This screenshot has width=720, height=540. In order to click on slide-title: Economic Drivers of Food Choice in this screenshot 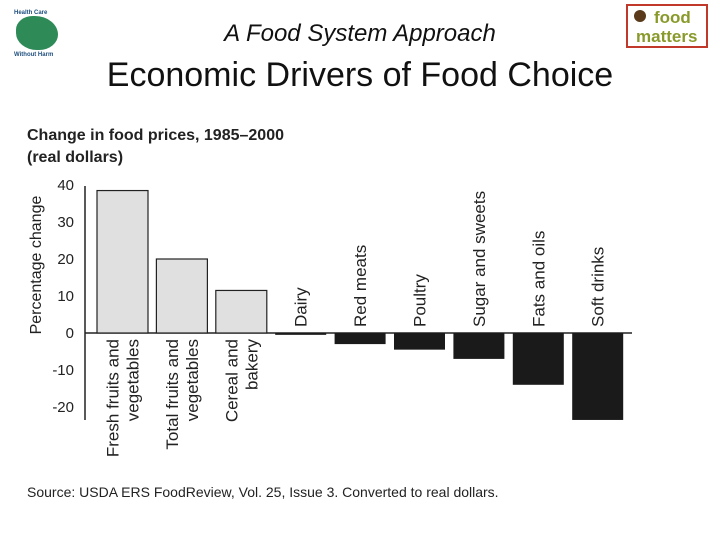, I will do `click(360, 75)`.